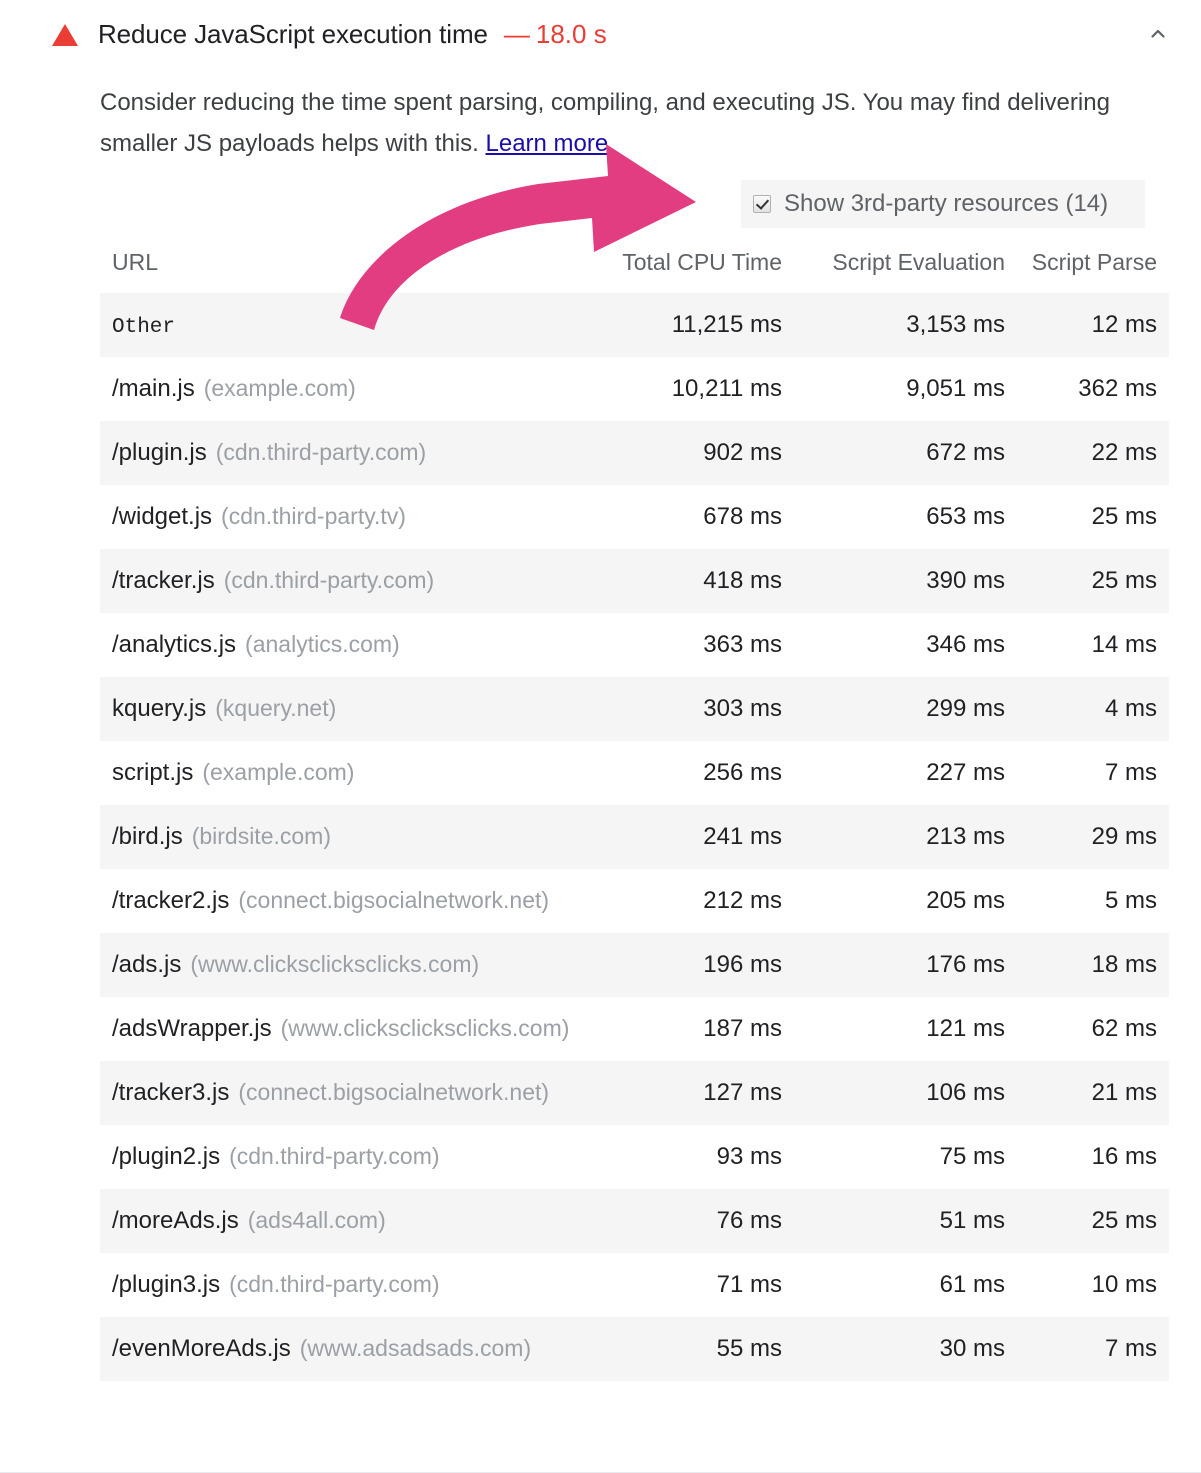 Image resolution: width=1201 pixels, height=1473 pixels. I want to click on cell-script-evaluation: 121 ms, so click(965, 1028).